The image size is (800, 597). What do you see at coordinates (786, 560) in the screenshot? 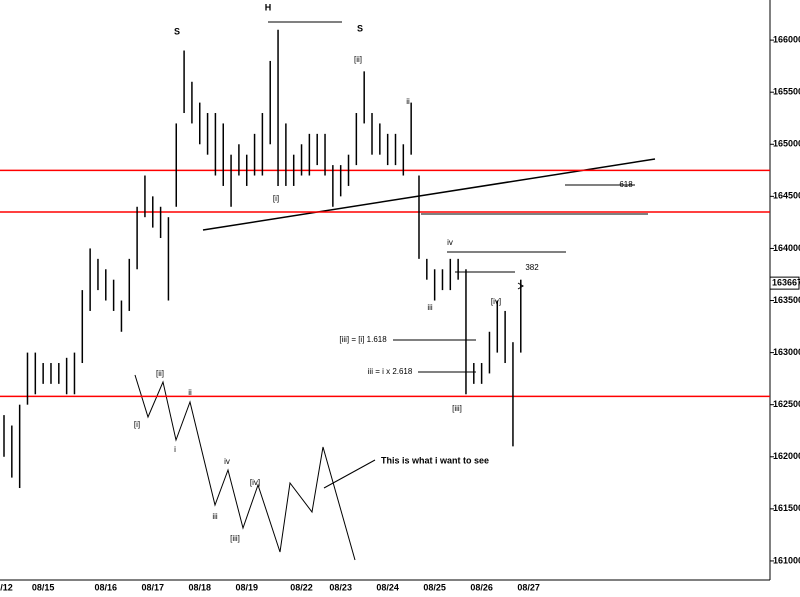
I see `y-tick-label: 161000` at bounding box center [786, 560].